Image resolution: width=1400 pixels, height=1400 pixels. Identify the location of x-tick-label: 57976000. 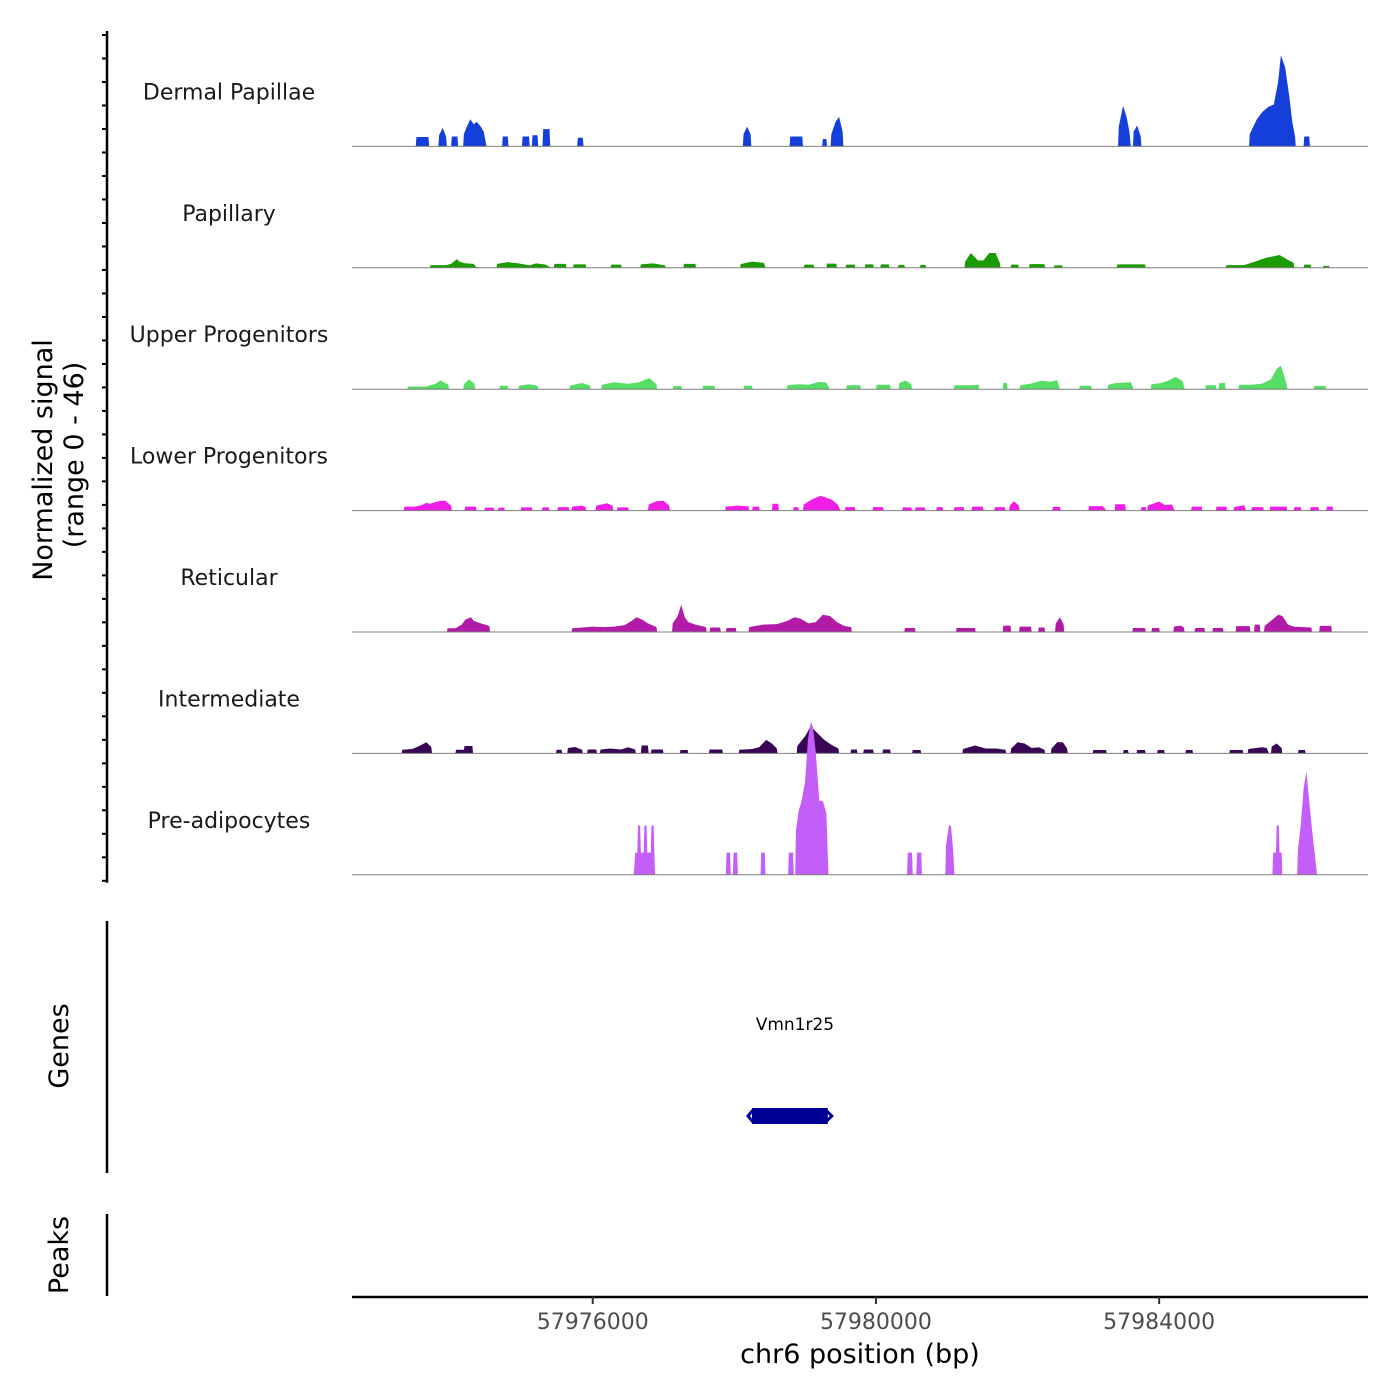
(593, 1322).